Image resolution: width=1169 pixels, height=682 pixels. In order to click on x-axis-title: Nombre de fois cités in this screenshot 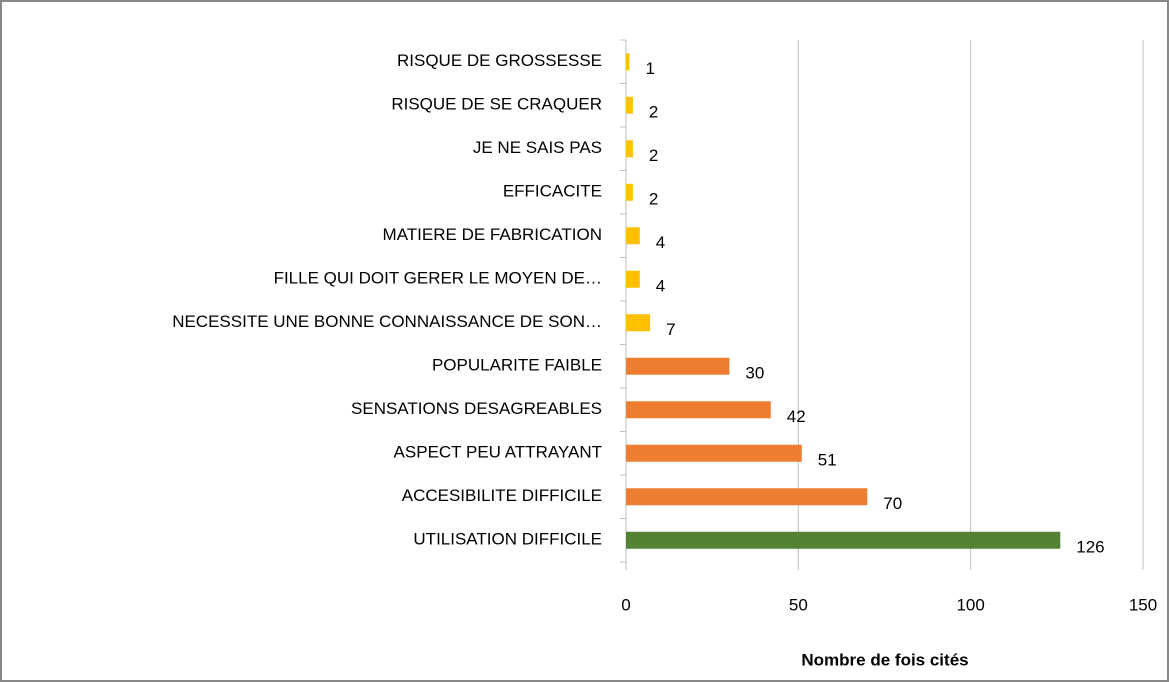, I will do `click(884, 659)`.